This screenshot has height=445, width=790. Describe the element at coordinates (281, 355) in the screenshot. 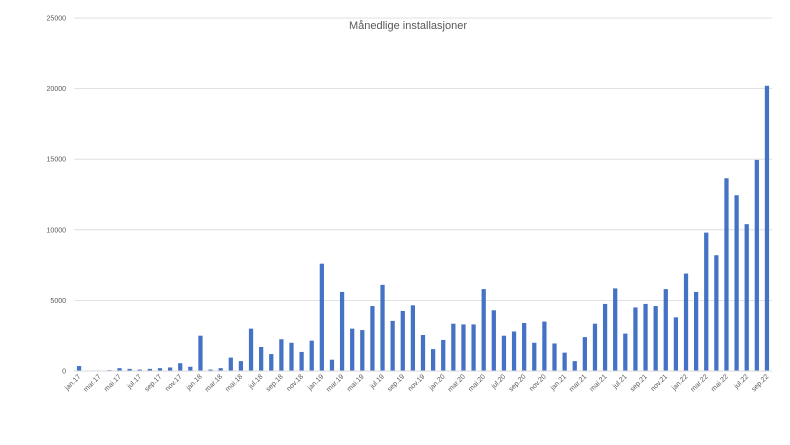

I see `bar-sep.18` at that location.